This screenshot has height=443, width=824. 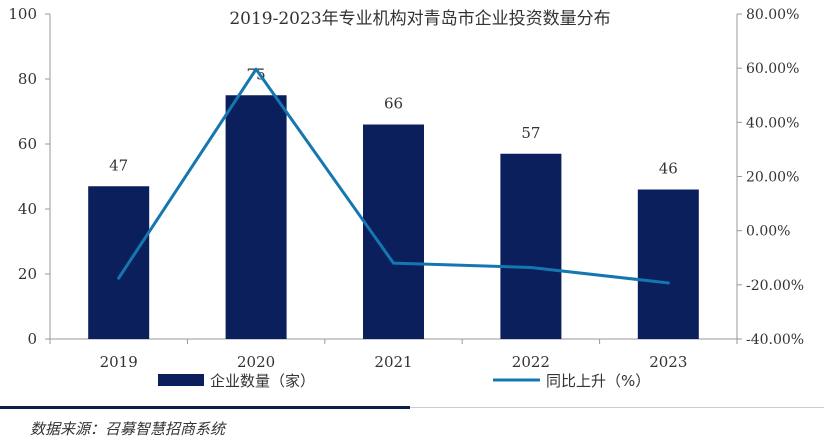 What do you see at coordinates (128, 429) in the screenshot?
I see `source-note: 数据来源：召募智慧招商系统` at bounding box center [128, 429].